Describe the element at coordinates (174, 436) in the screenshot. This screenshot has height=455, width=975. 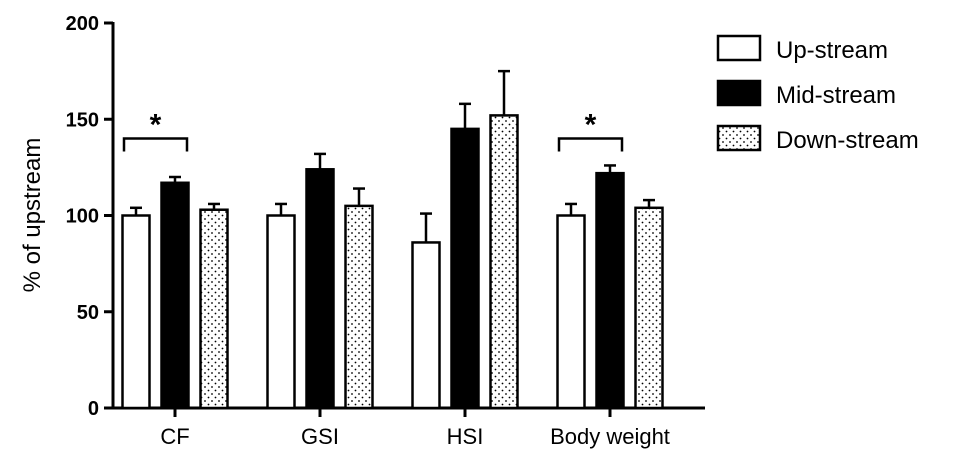
I see `x-tick-label: CF` at that location.